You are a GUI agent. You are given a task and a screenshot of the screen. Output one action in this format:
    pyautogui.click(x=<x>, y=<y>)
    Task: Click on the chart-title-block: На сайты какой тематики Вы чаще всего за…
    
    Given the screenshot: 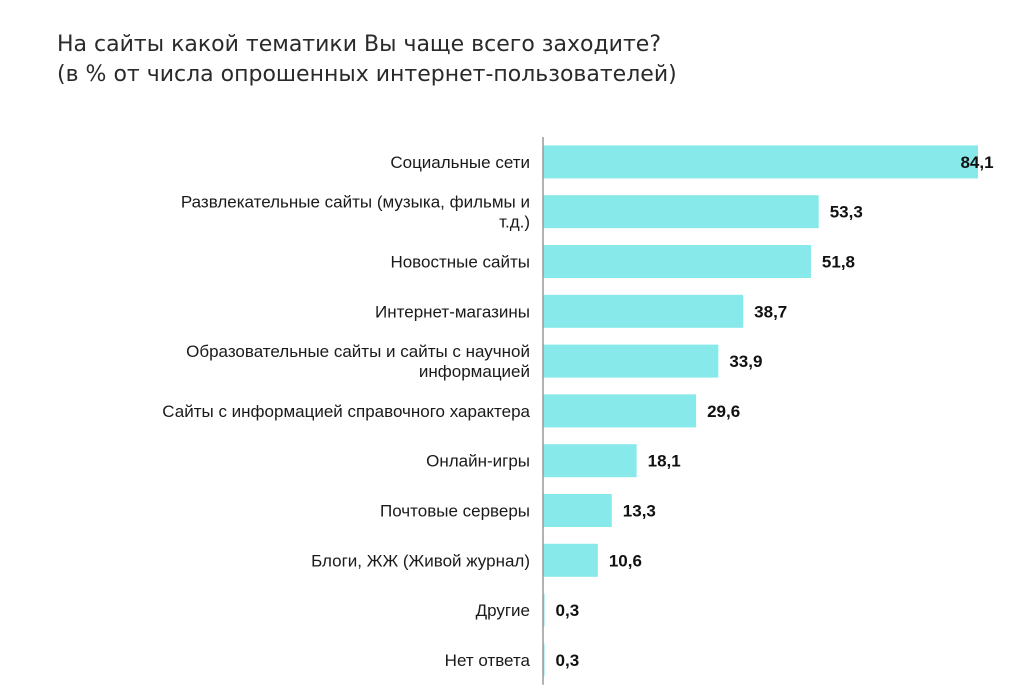 What is the action you would take?
    pyautogui.click(x=367, y=60)
    